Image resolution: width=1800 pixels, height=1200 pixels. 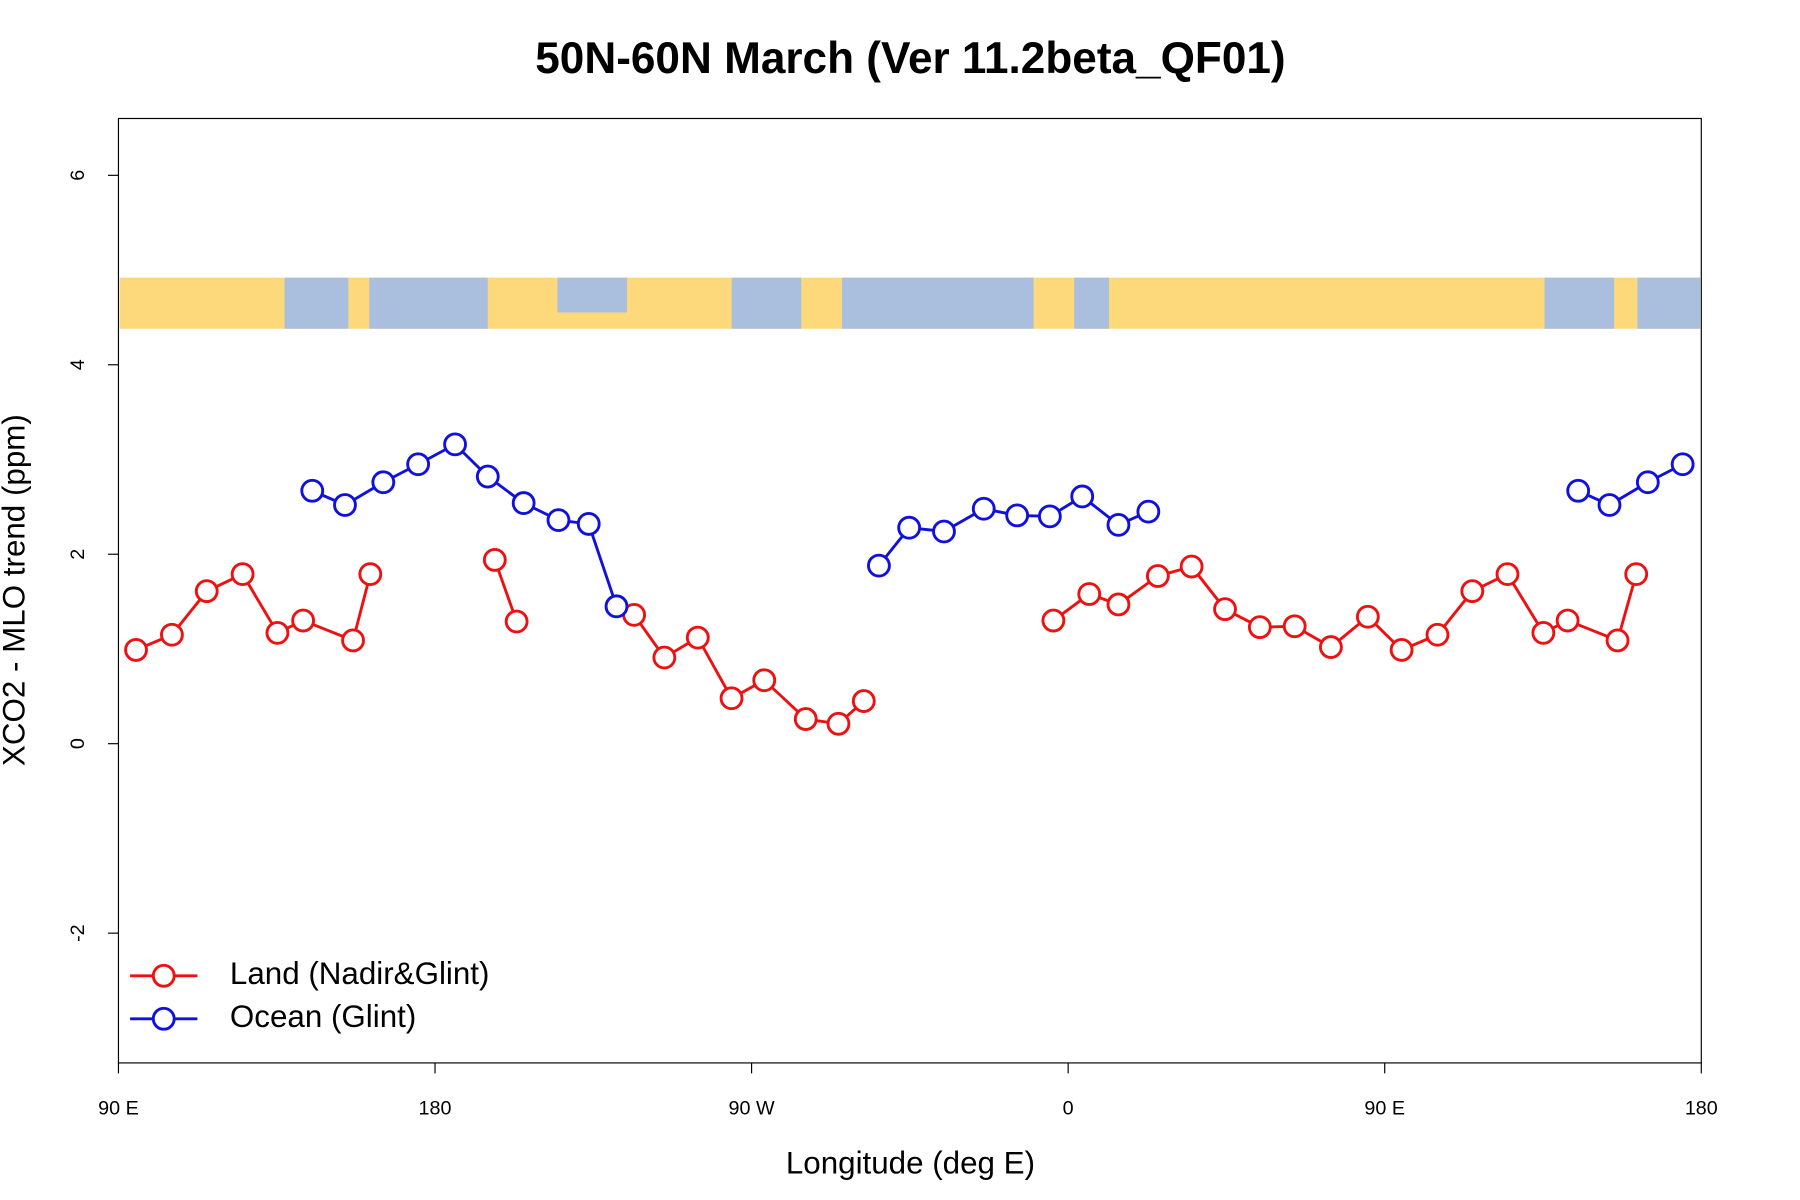 I want to click on chart-title: 50N-60N March (Ver 11.2beta_QF01), so click(x=910, y=58).